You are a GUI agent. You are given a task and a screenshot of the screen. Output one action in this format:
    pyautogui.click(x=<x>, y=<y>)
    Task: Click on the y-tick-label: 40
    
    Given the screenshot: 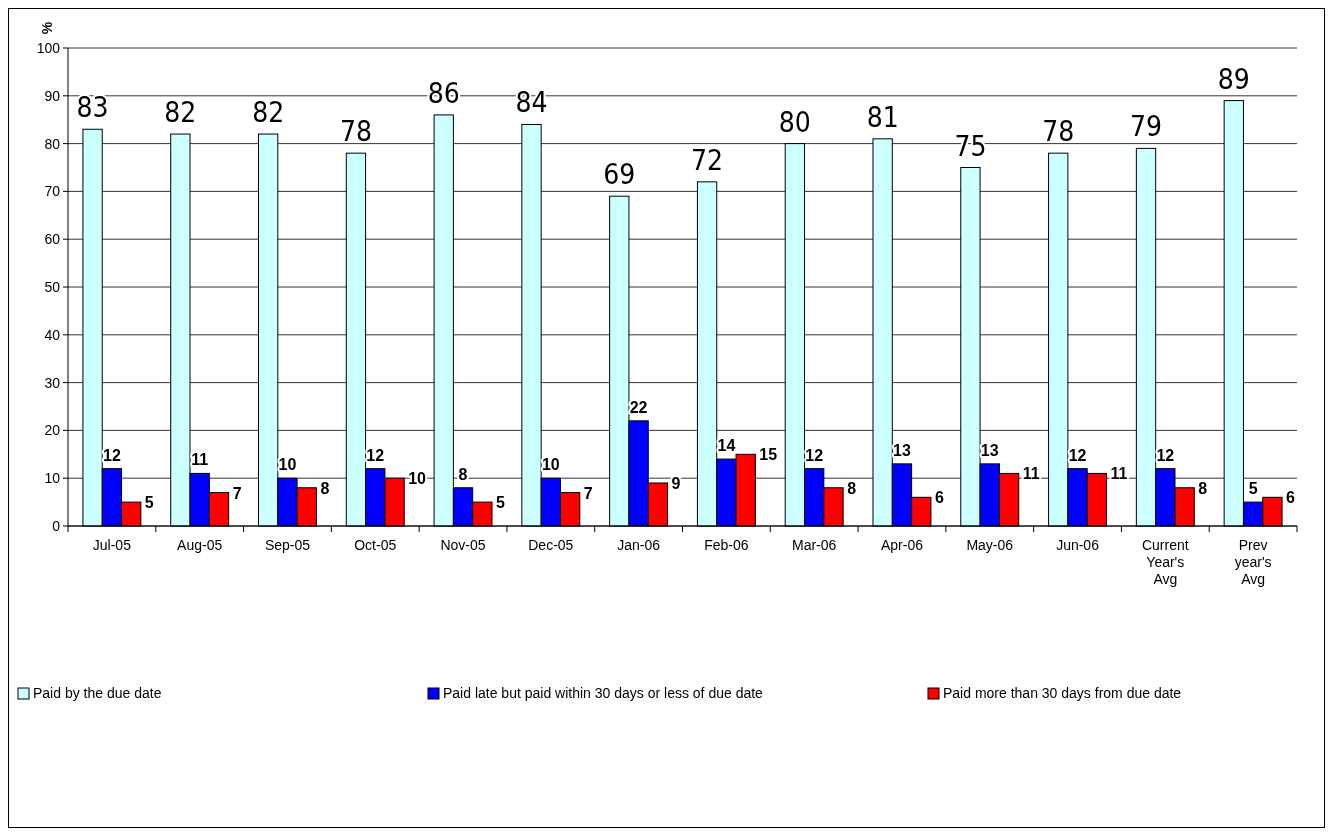 What is the action you would take?
    pyautogui.click(x=52, y=334)
    